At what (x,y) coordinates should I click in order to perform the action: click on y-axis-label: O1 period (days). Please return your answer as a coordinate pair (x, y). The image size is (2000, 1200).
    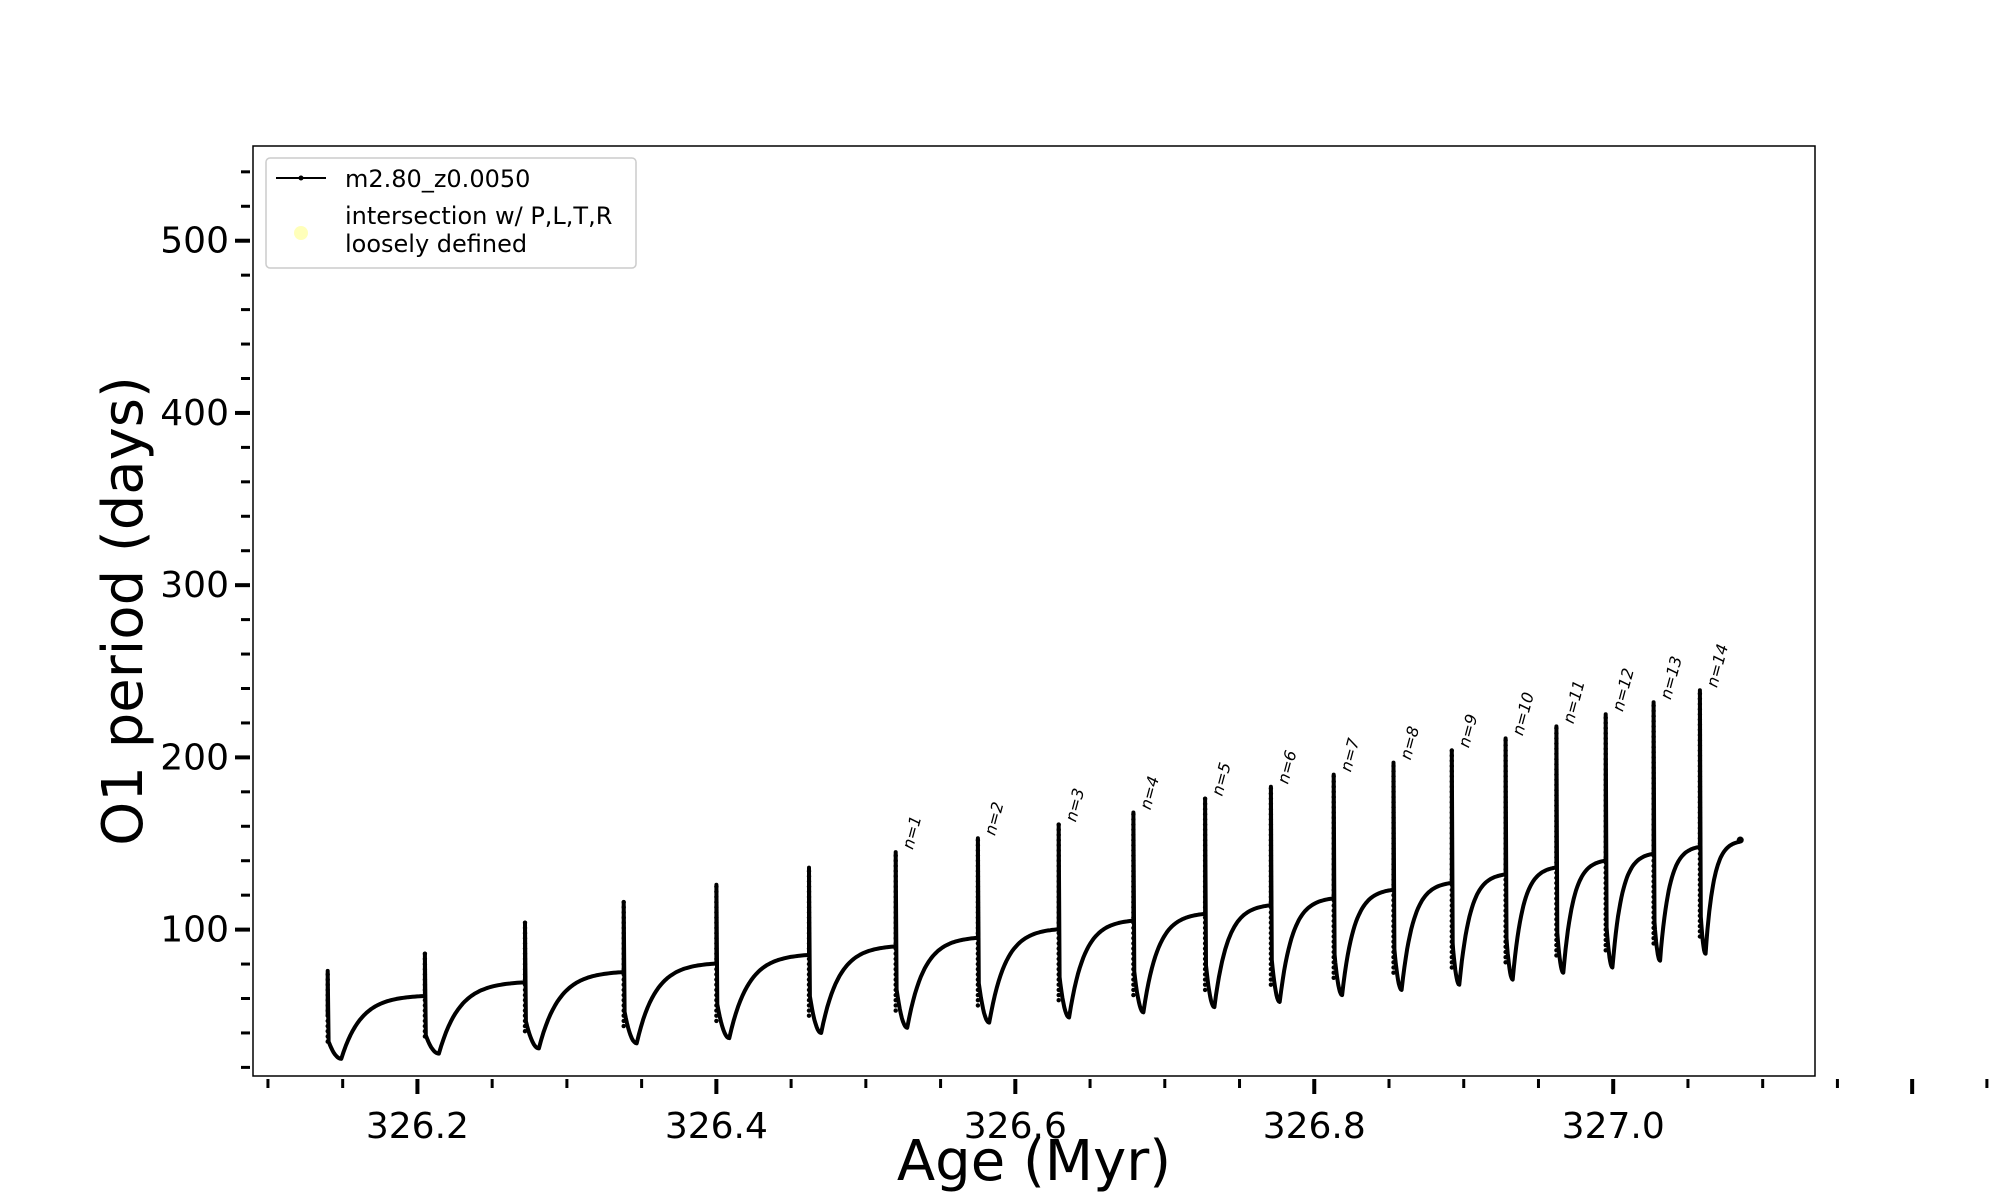
    Looking at the image, I should click on (123, 611).